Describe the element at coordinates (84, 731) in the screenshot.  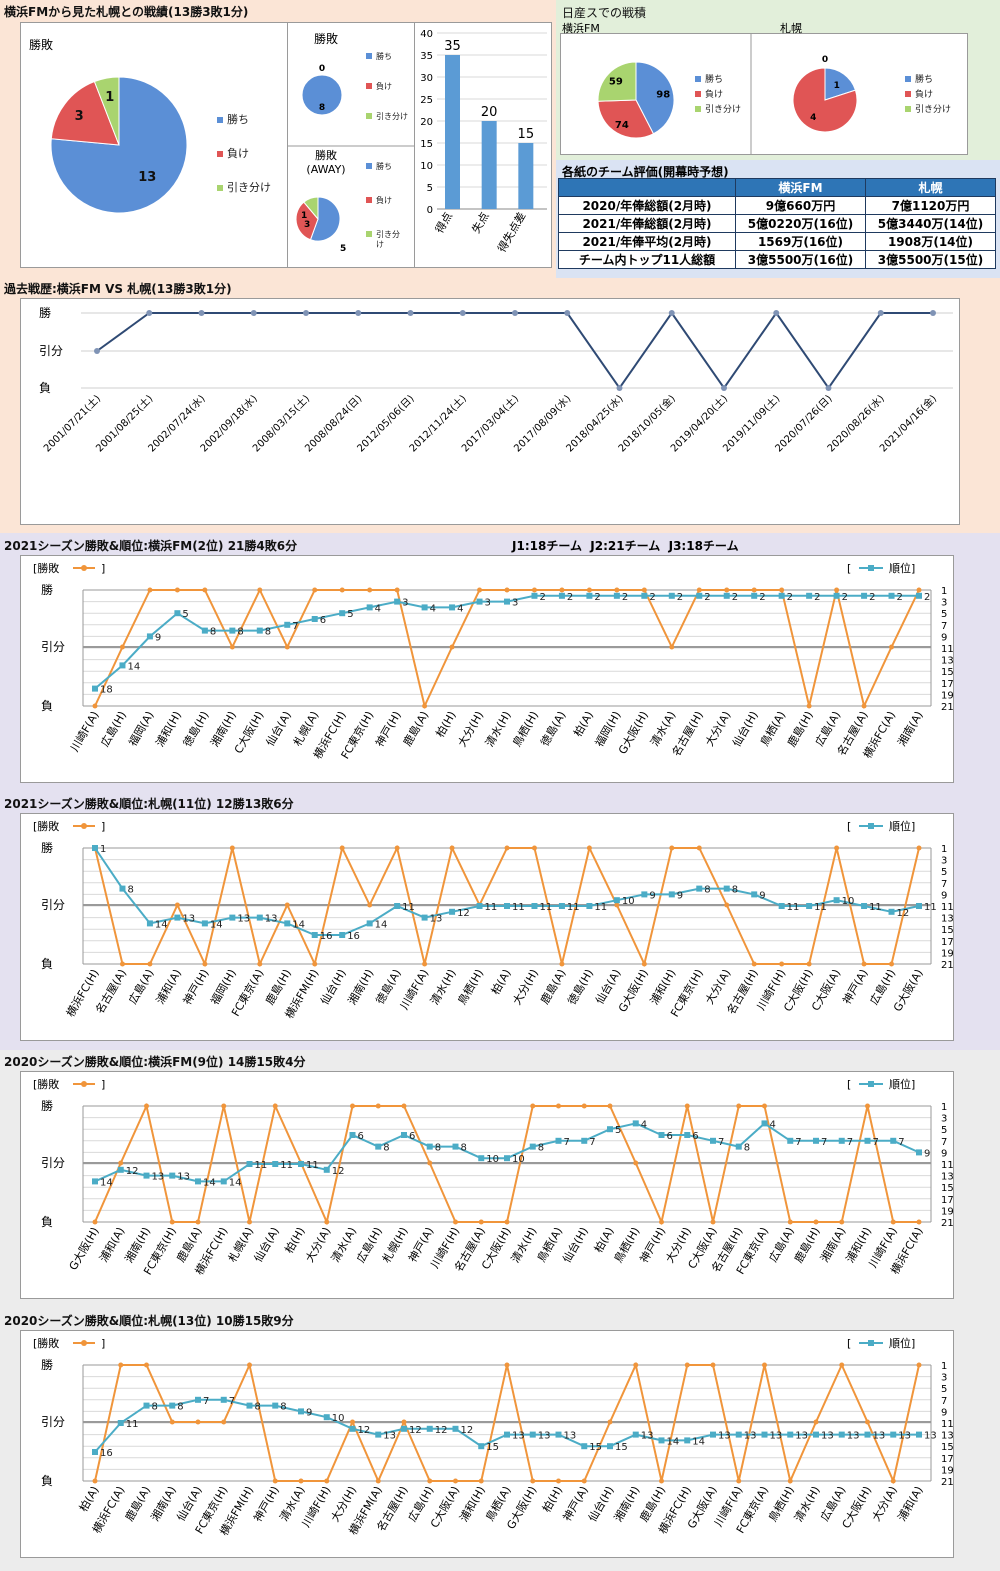
I see `season-category-label: 川崎F(A)` at that location.